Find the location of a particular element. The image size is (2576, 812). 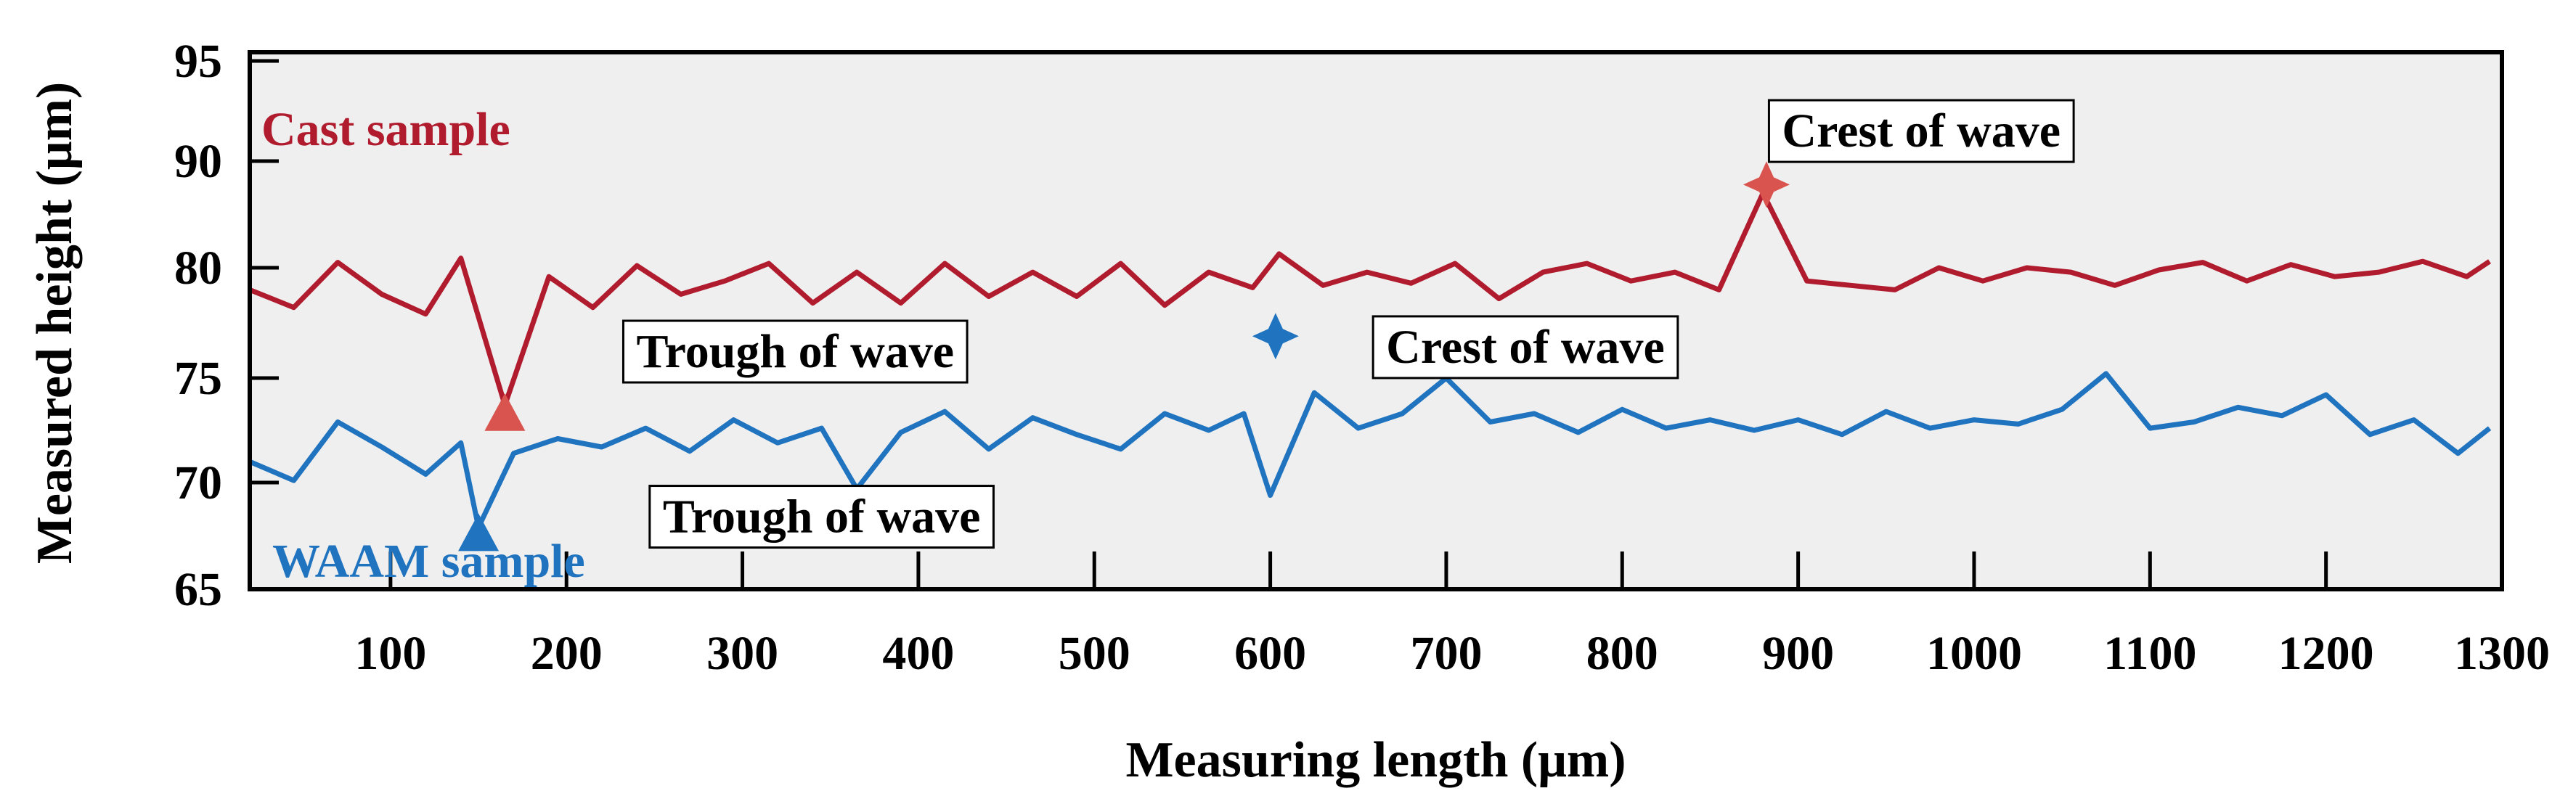

x-tick-label: 500 is located at coordinates (1094, 653).